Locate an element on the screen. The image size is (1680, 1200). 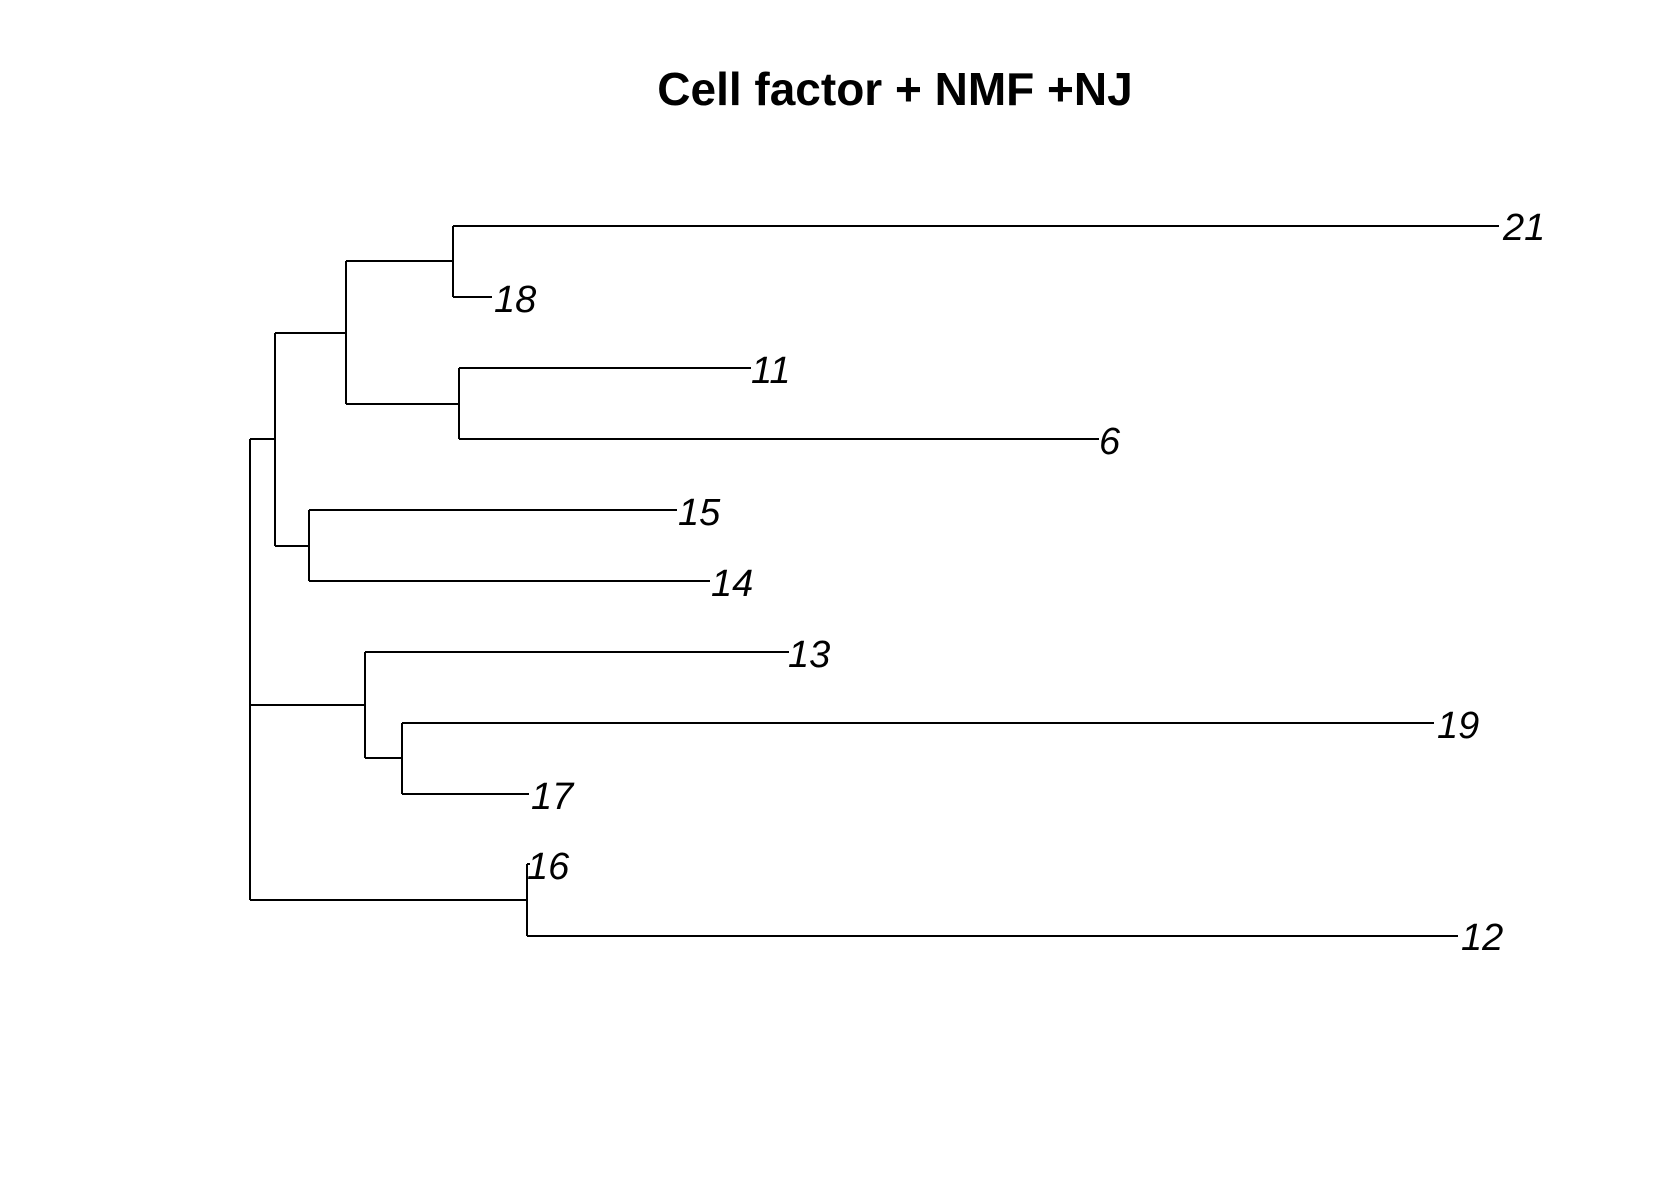
tip-label-12: 12 is located at coordinates (1482, 938).